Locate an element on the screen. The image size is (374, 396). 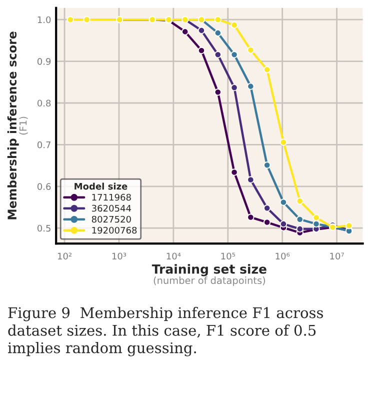
y-tick-label: 0.7 is located at coordinates (43, 144).